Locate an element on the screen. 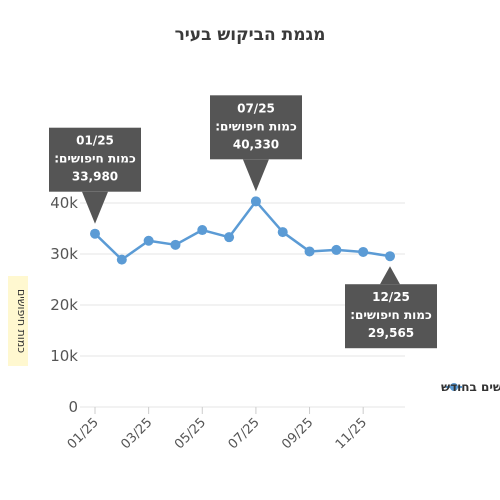 The height and width of the screenshot is (500, 500). x-tick-label: 09/25 is located at coordinates (297, 433).